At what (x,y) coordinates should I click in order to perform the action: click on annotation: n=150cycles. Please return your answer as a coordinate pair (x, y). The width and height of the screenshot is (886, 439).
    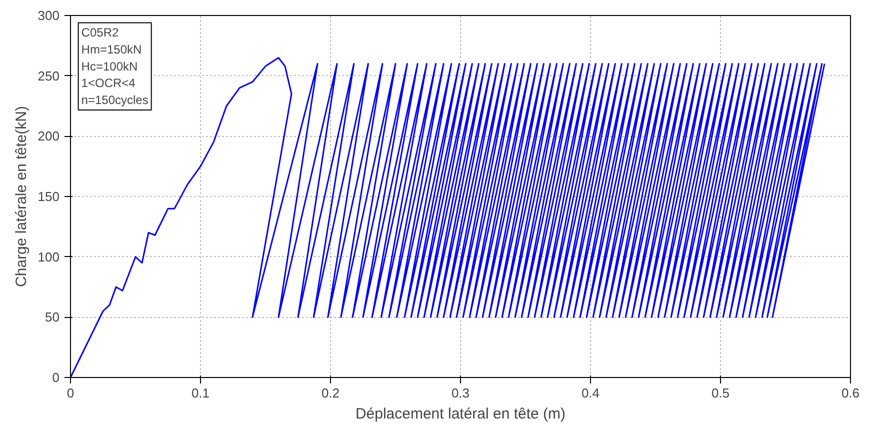
    Looking at the image, I should click on (114, 99).